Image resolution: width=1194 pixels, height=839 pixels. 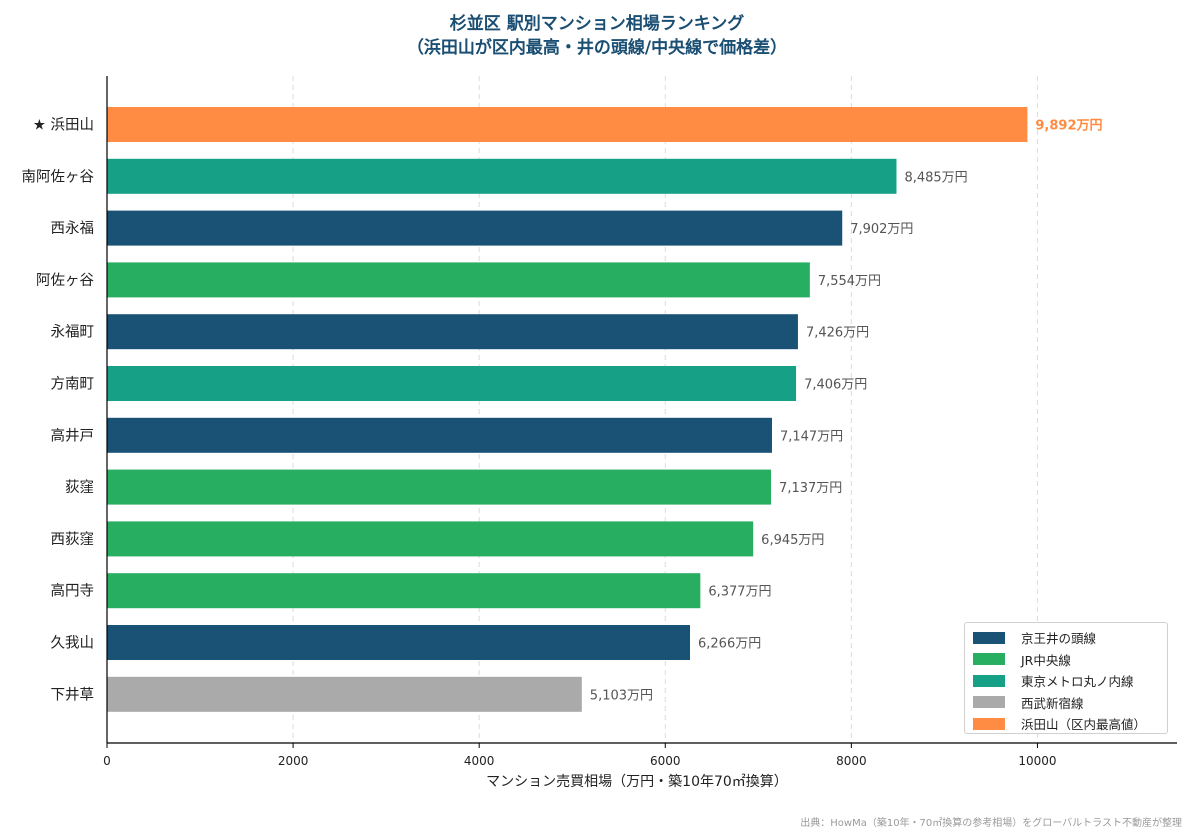 What do you see at coordinates (63, 125) in the screenshot?
I see `category-label-0: ★ 浜田山` at bounding box center [63, 125].